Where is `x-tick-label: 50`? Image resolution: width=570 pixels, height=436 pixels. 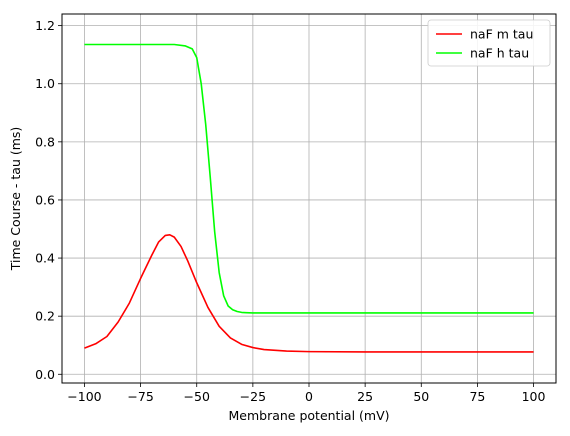 x-tick-label: 50 is located at coordinates (421, 396).